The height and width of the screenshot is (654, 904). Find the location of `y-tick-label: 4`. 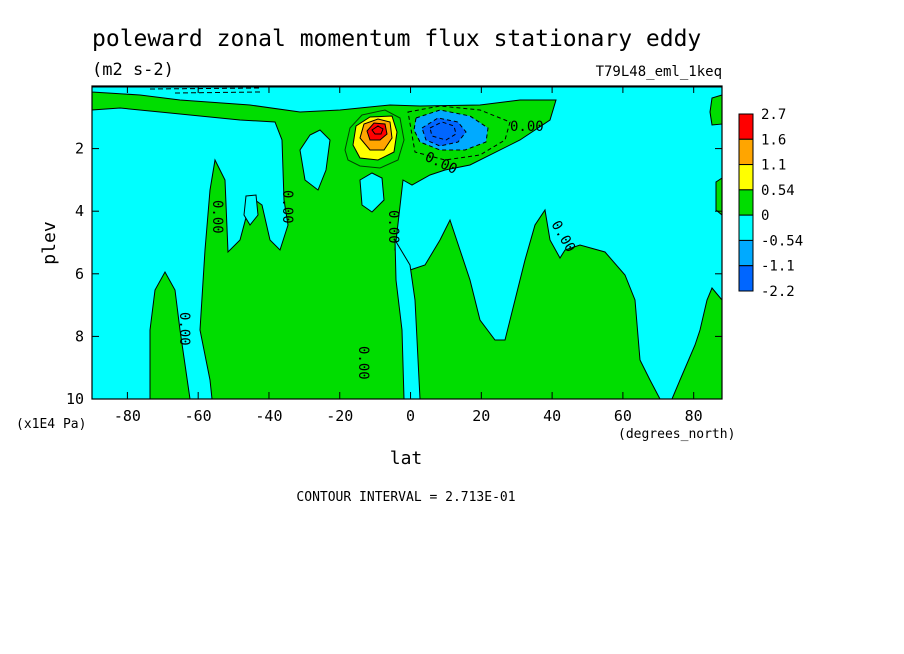

y-tick-label: 4 is located at coordinates (79, 211).